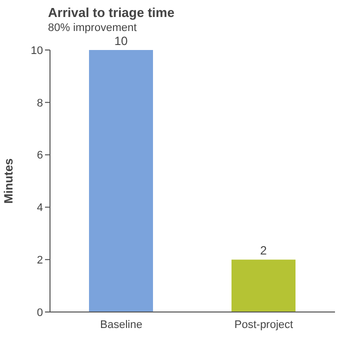 The height and width of the screenshot is (350, 350). I want to click on y-tick-label: 0, so click(39, 312).